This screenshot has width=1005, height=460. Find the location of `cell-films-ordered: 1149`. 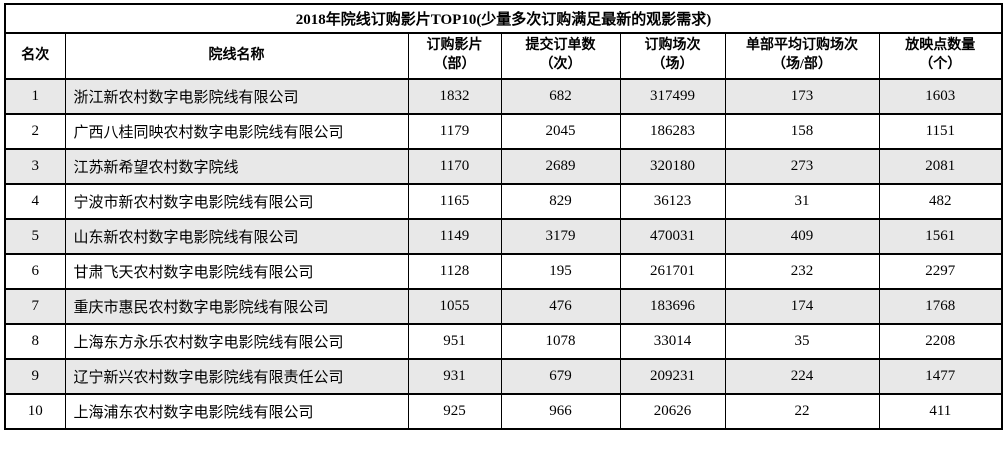

cell-films-ordered: 1149 is located at coordinates (454, 236).